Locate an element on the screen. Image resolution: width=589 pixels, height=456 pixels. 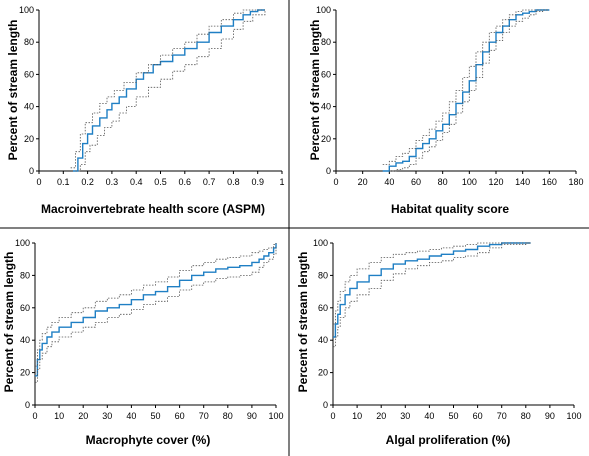
panel-3-x-axis-label: Macrophyte cover (%) is located at coordinates (148, 440).